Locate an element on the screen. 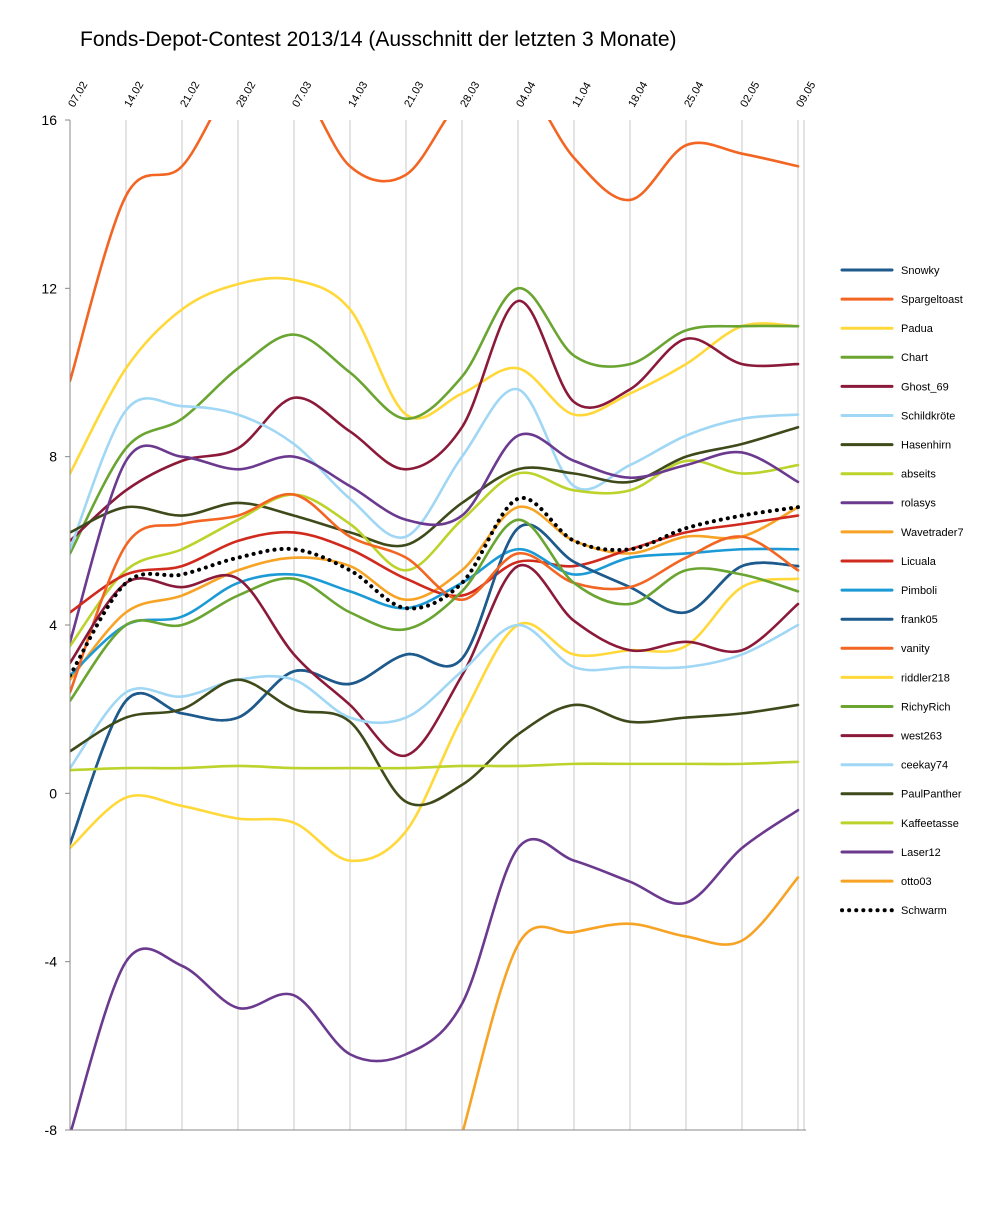 The width and height of the screenshot is (1006, 1232). x-tick-label: 11.04 is located at coordinates (582, 94).